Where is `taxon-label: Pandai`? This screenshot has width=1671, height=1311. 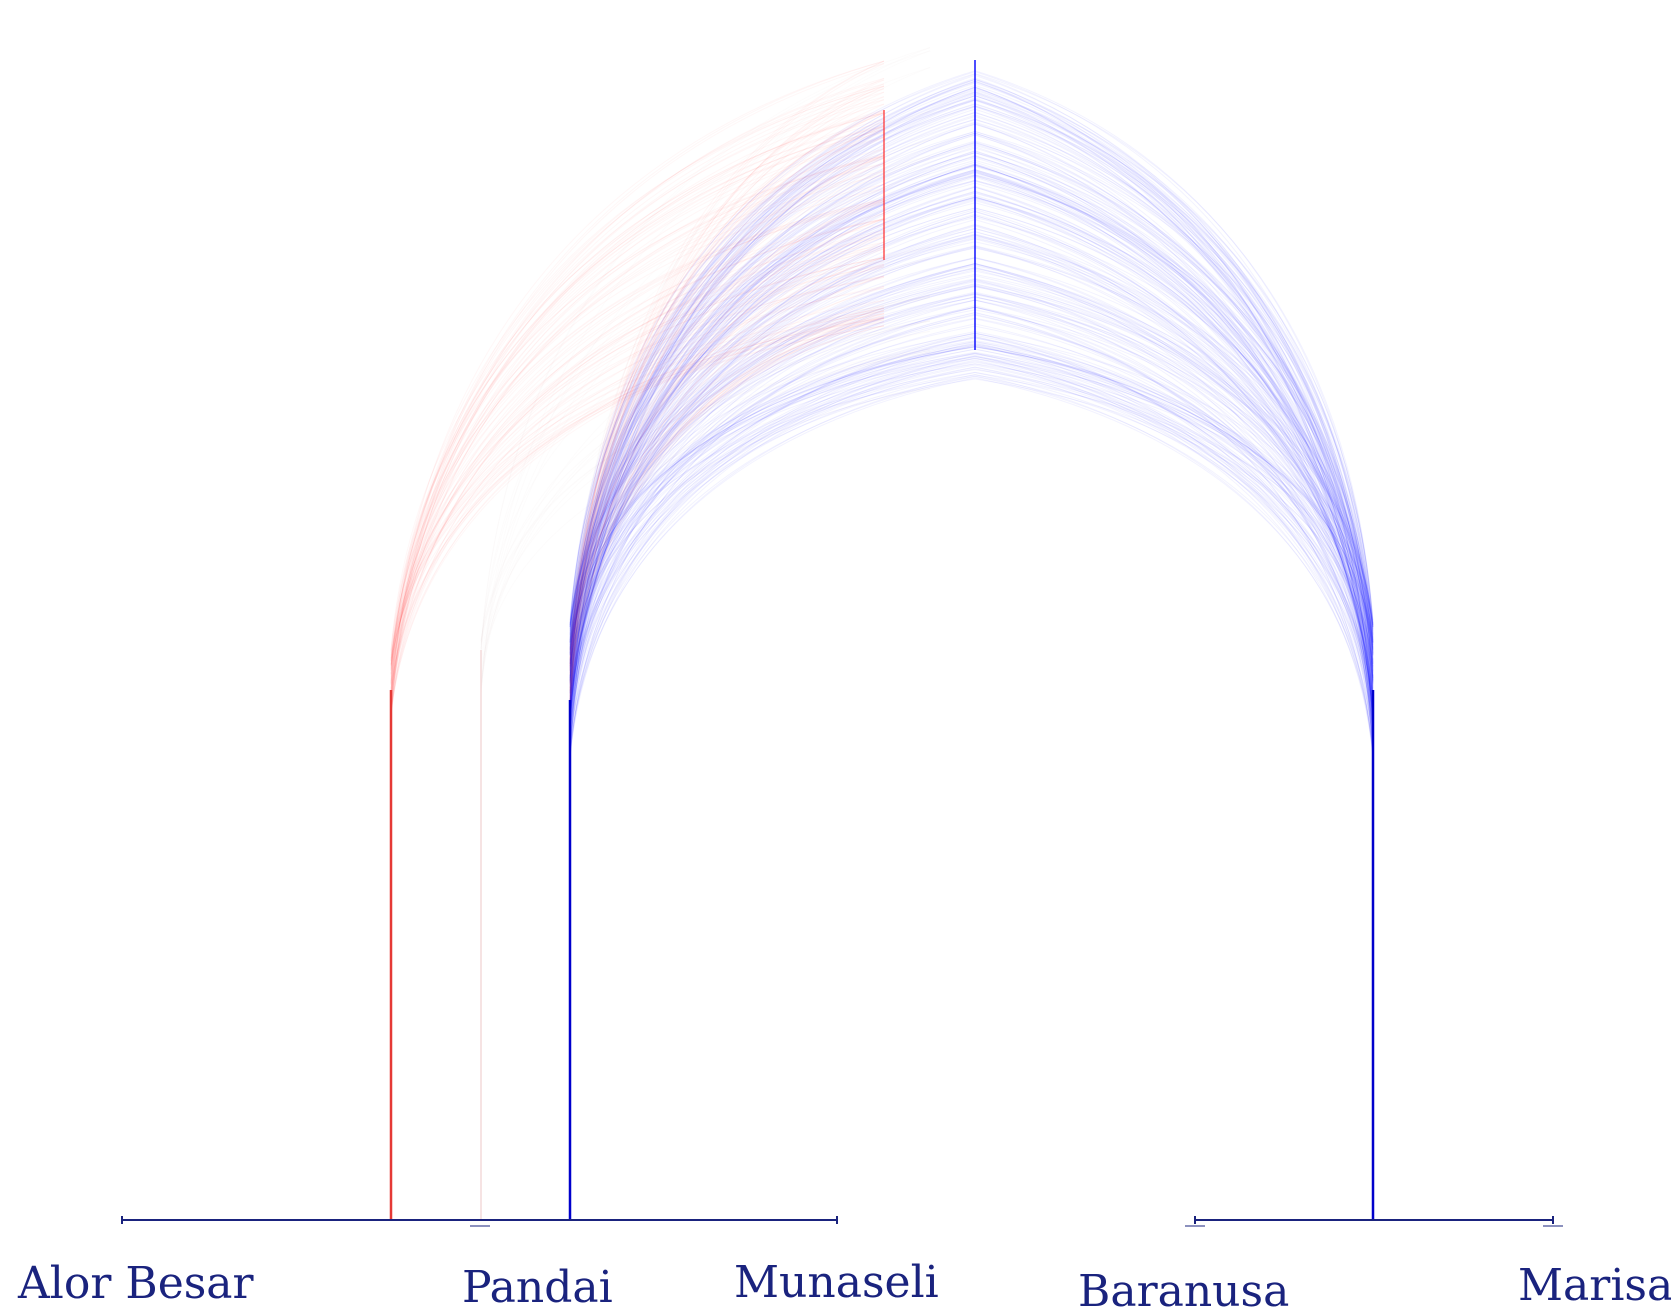
taxon-label: Pandai is located at coordinates (537, 1286).